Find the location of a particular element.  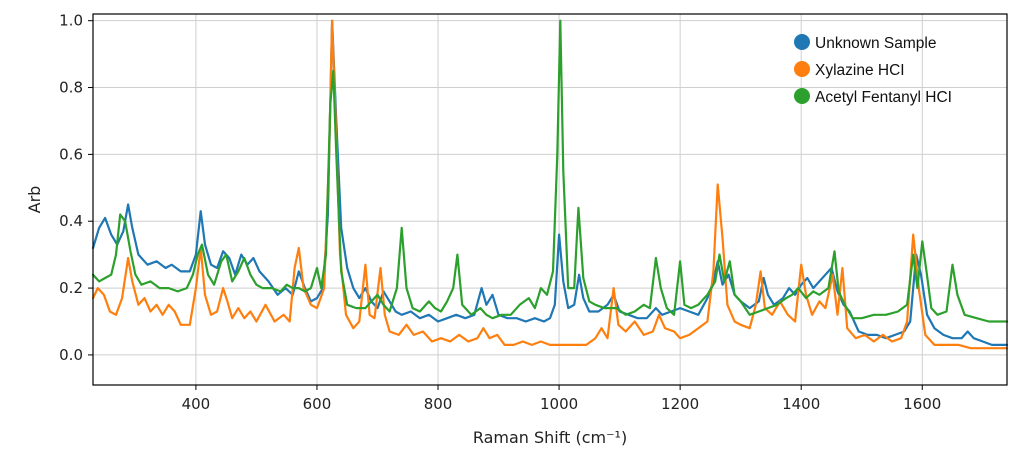

x-tick-label: 600 is located at coordinates (317, 404).